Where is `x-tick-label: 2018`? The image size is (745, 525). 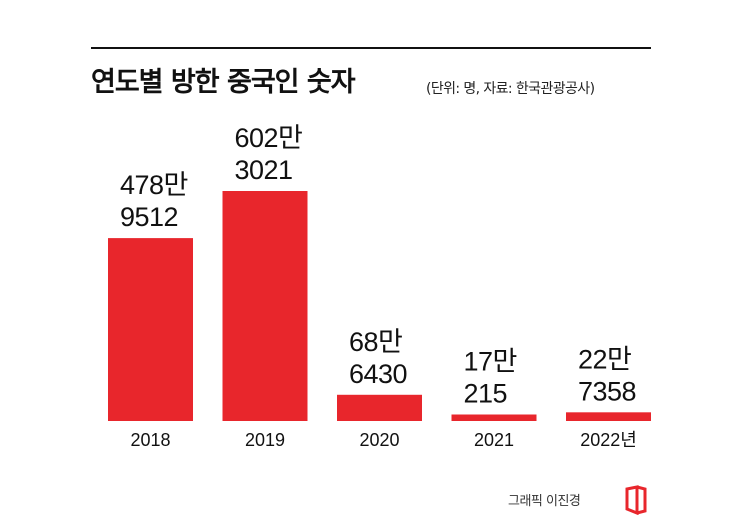
x-tick-label: 2018 is located at coordinates (150, 440).